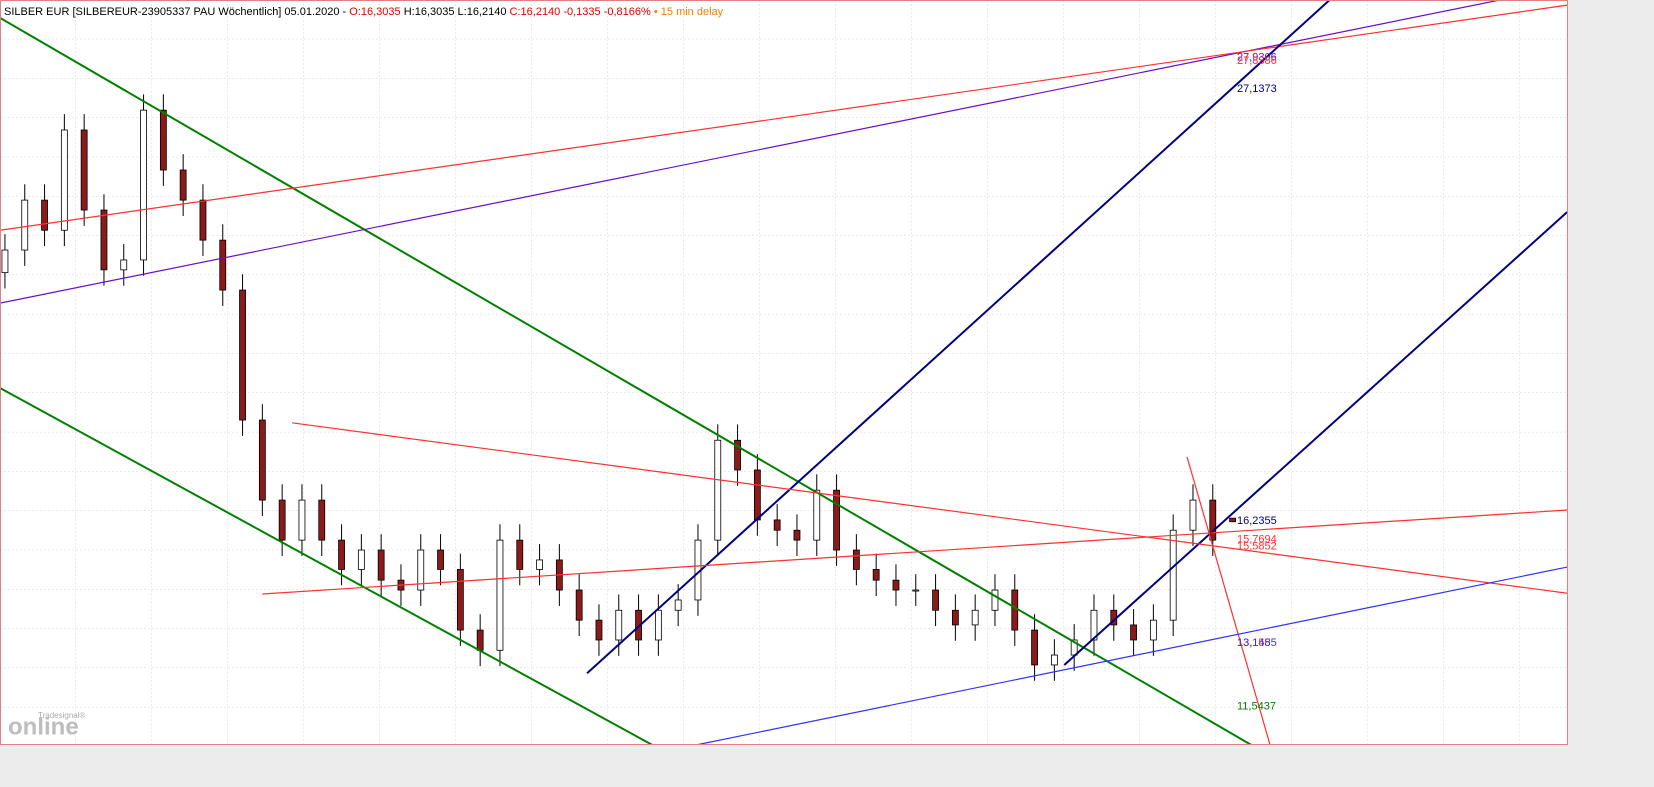 The width and height of the screenshot is (1654, 787). What do you see at coordinates (62, 715) in the screenshot?
I see `logo-small: Tradesignal®` at bounding box center [62, 715].